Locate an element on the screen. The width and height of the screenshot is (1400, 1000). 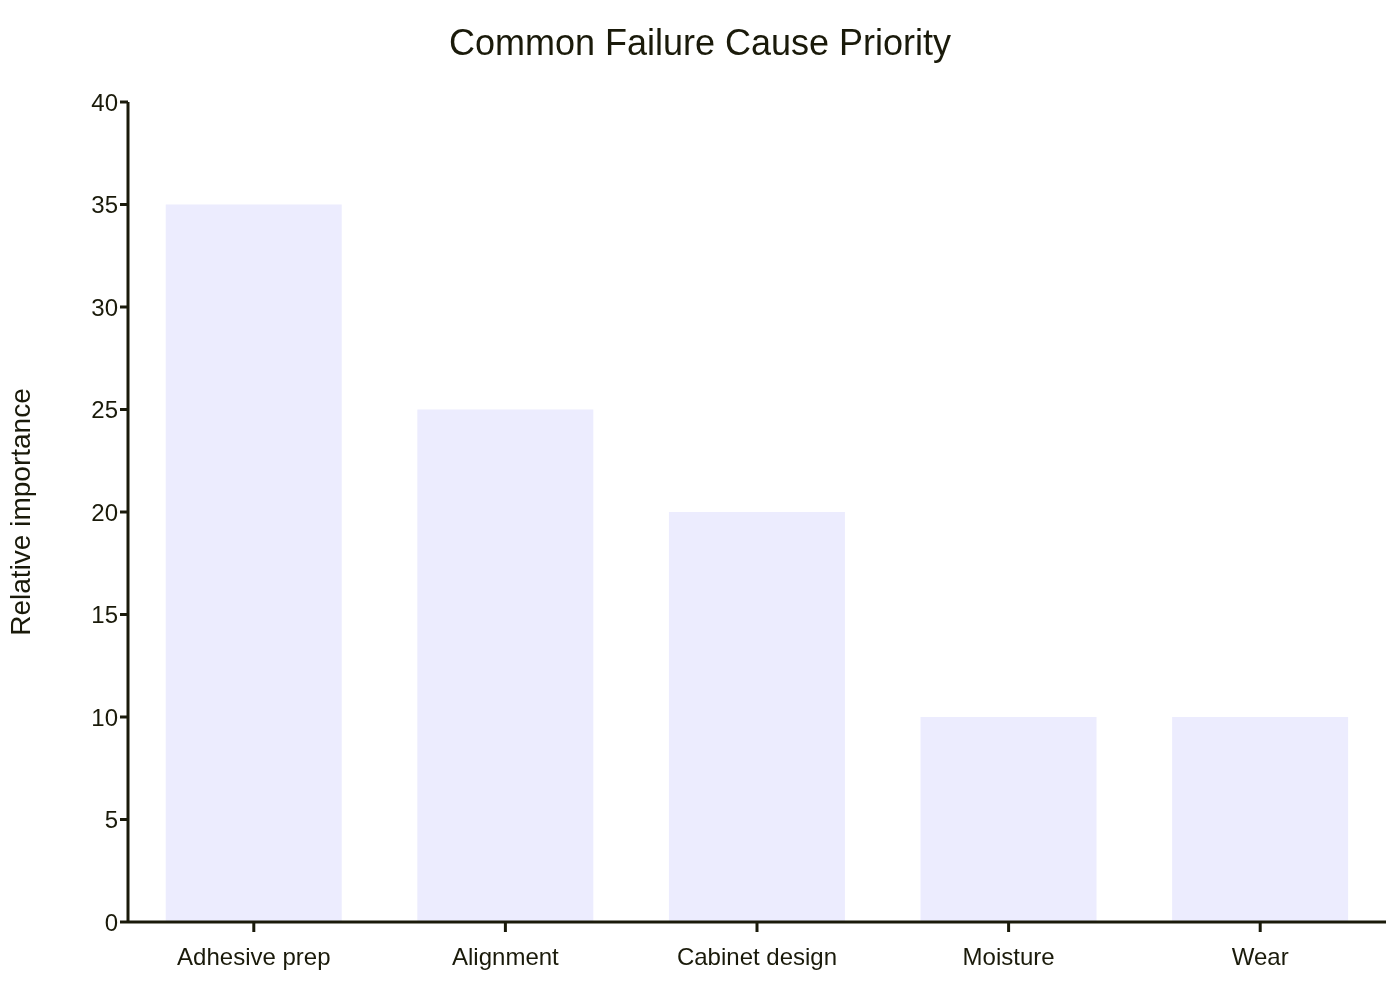
chart-title: Common Failure Cause Priority is located at coordinates (700, 43).